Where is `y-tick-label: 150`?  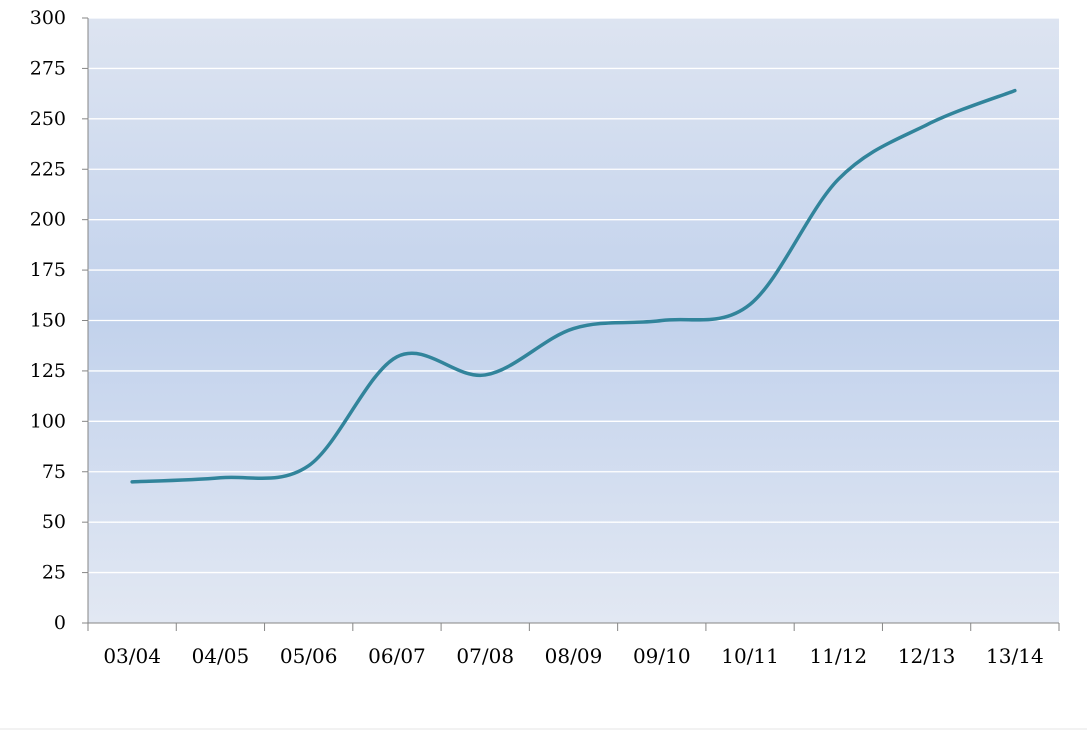
y-tick-label: 150 is located at coordinates (48, 321).